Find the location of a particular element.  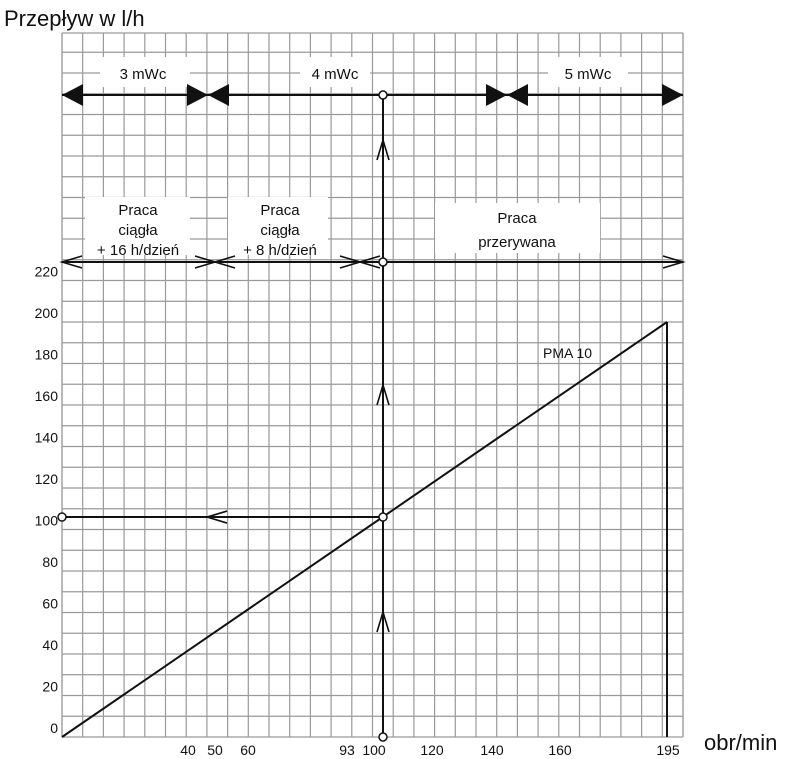

x-tick-label: 160 is located at coordinates (560, 750).